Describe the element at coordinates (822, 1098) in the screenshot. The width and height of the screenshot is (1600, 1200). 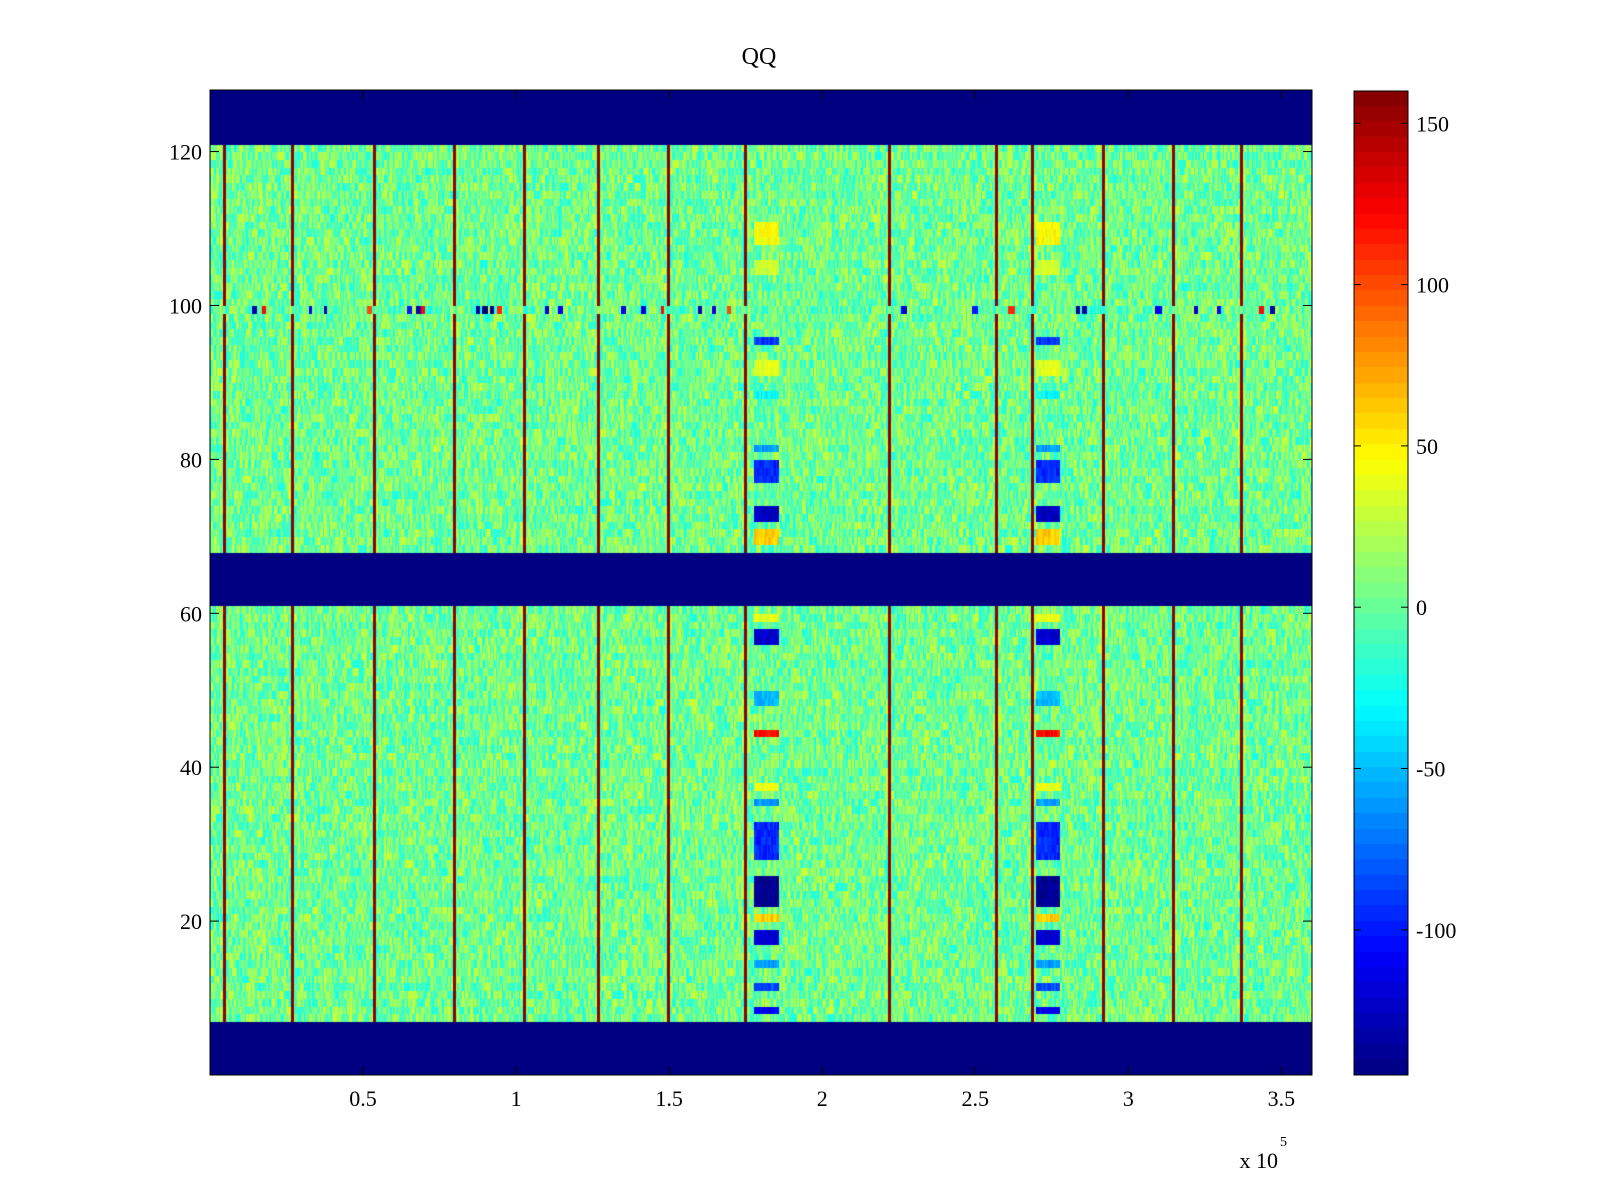
I see `x-tick-label: 2` at that location.